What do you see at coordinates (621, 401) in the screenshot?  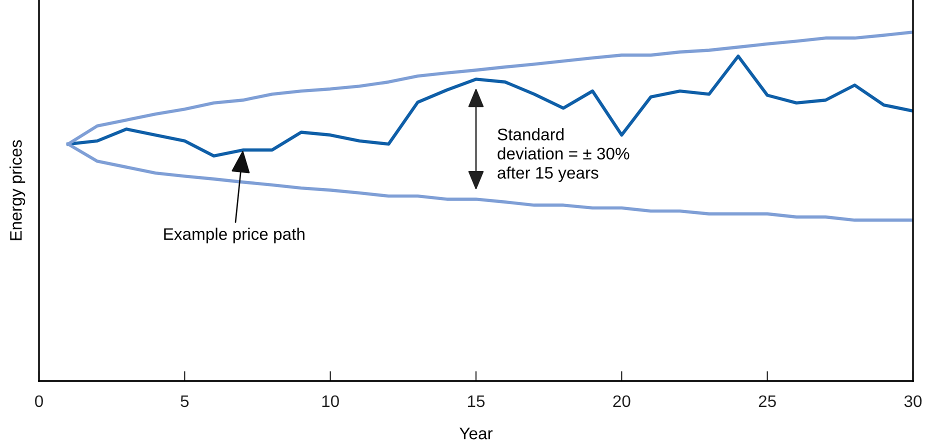 I see `x-tick-label: 20` at bounding box center [621, 401].